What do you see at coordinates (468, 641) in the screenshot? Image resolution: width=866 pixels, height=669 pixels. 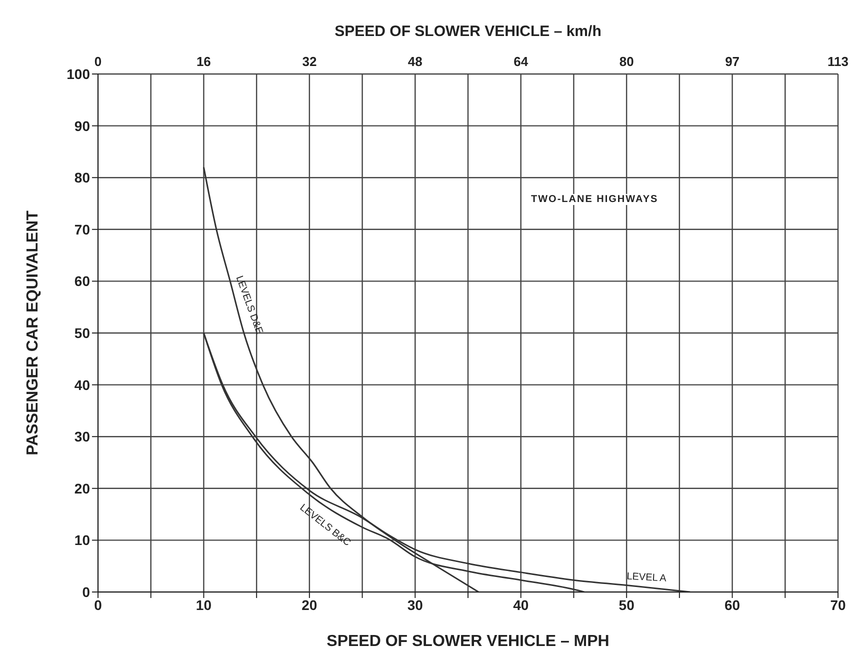 I see `x-axis-title: SPEED OF SLOWER VEHICLE – MPH` at bounding box center [468, 641].